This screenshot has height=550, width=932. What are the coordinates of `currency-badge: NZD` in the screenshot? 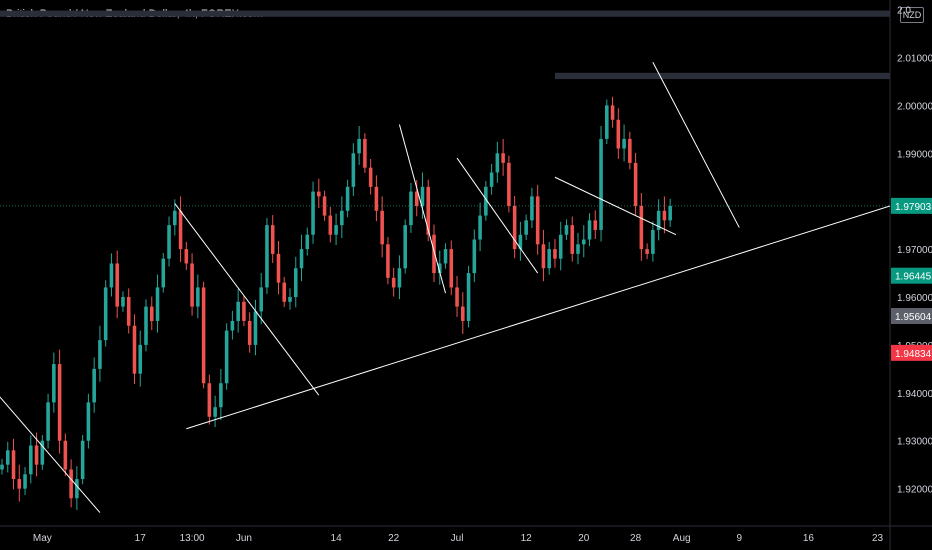 It's located at (912, 15).